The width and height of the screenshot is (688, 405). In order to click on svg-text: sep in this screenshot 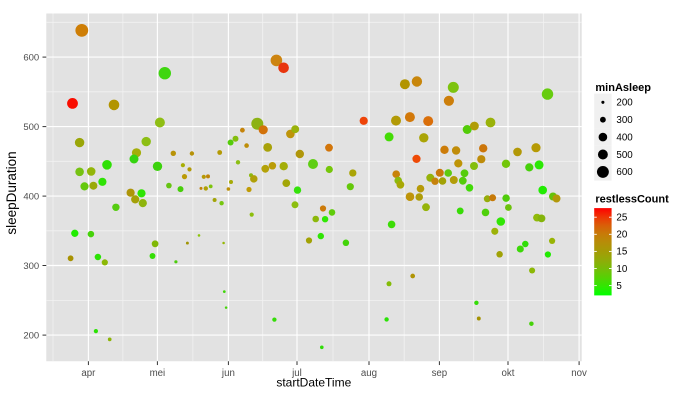, I will do `click(440, 373)`.